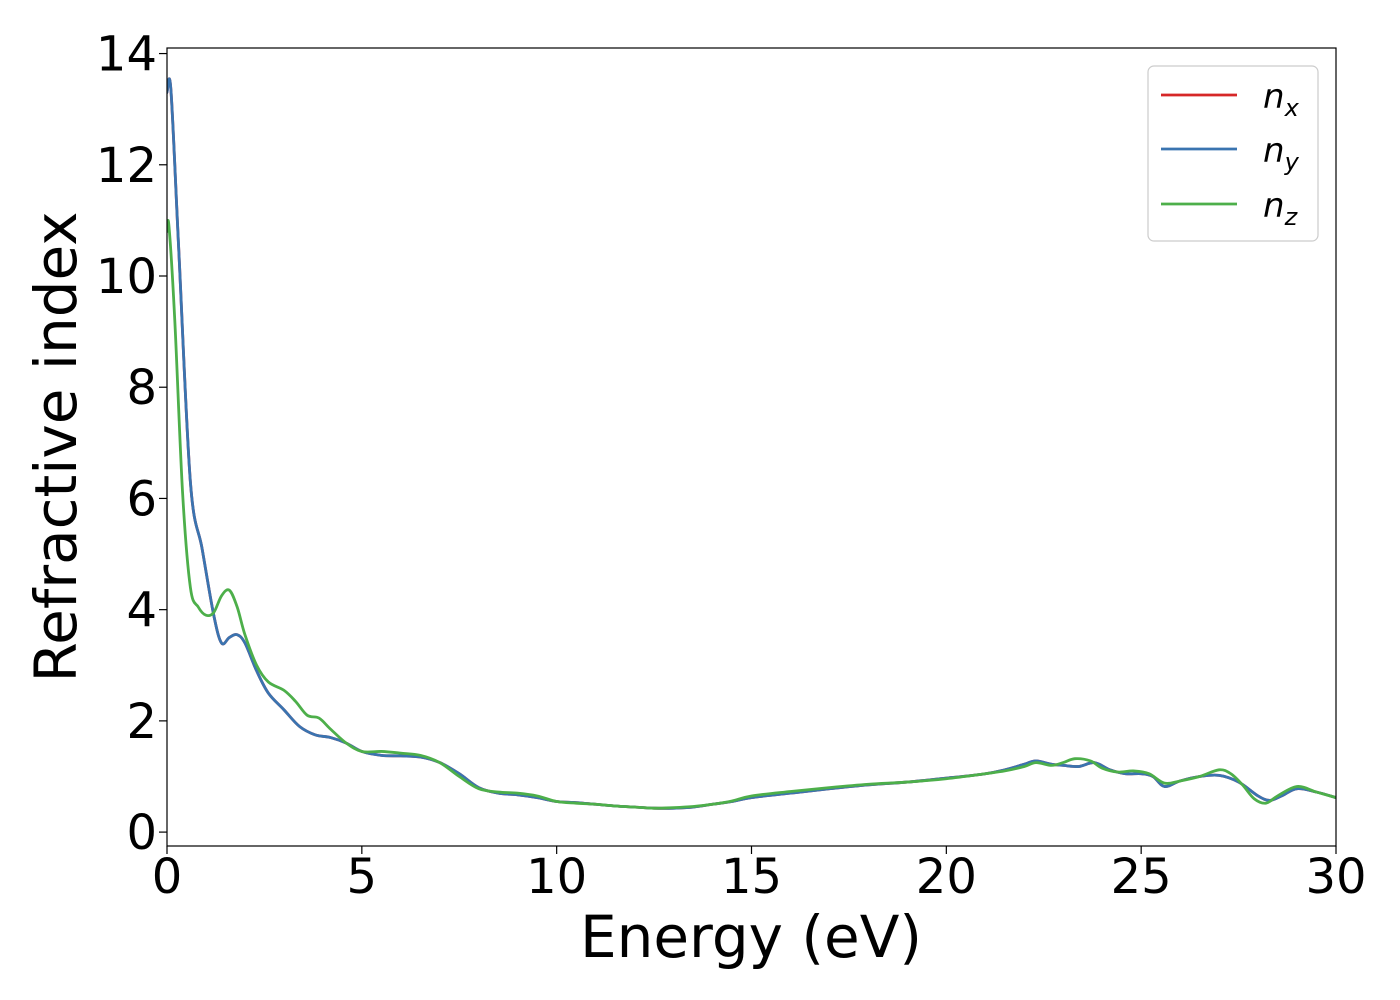 Image resolution: width=1400 pixels, height=1000 pixels. I want to click on legend-label-nx: nx, so click(1281, 99).